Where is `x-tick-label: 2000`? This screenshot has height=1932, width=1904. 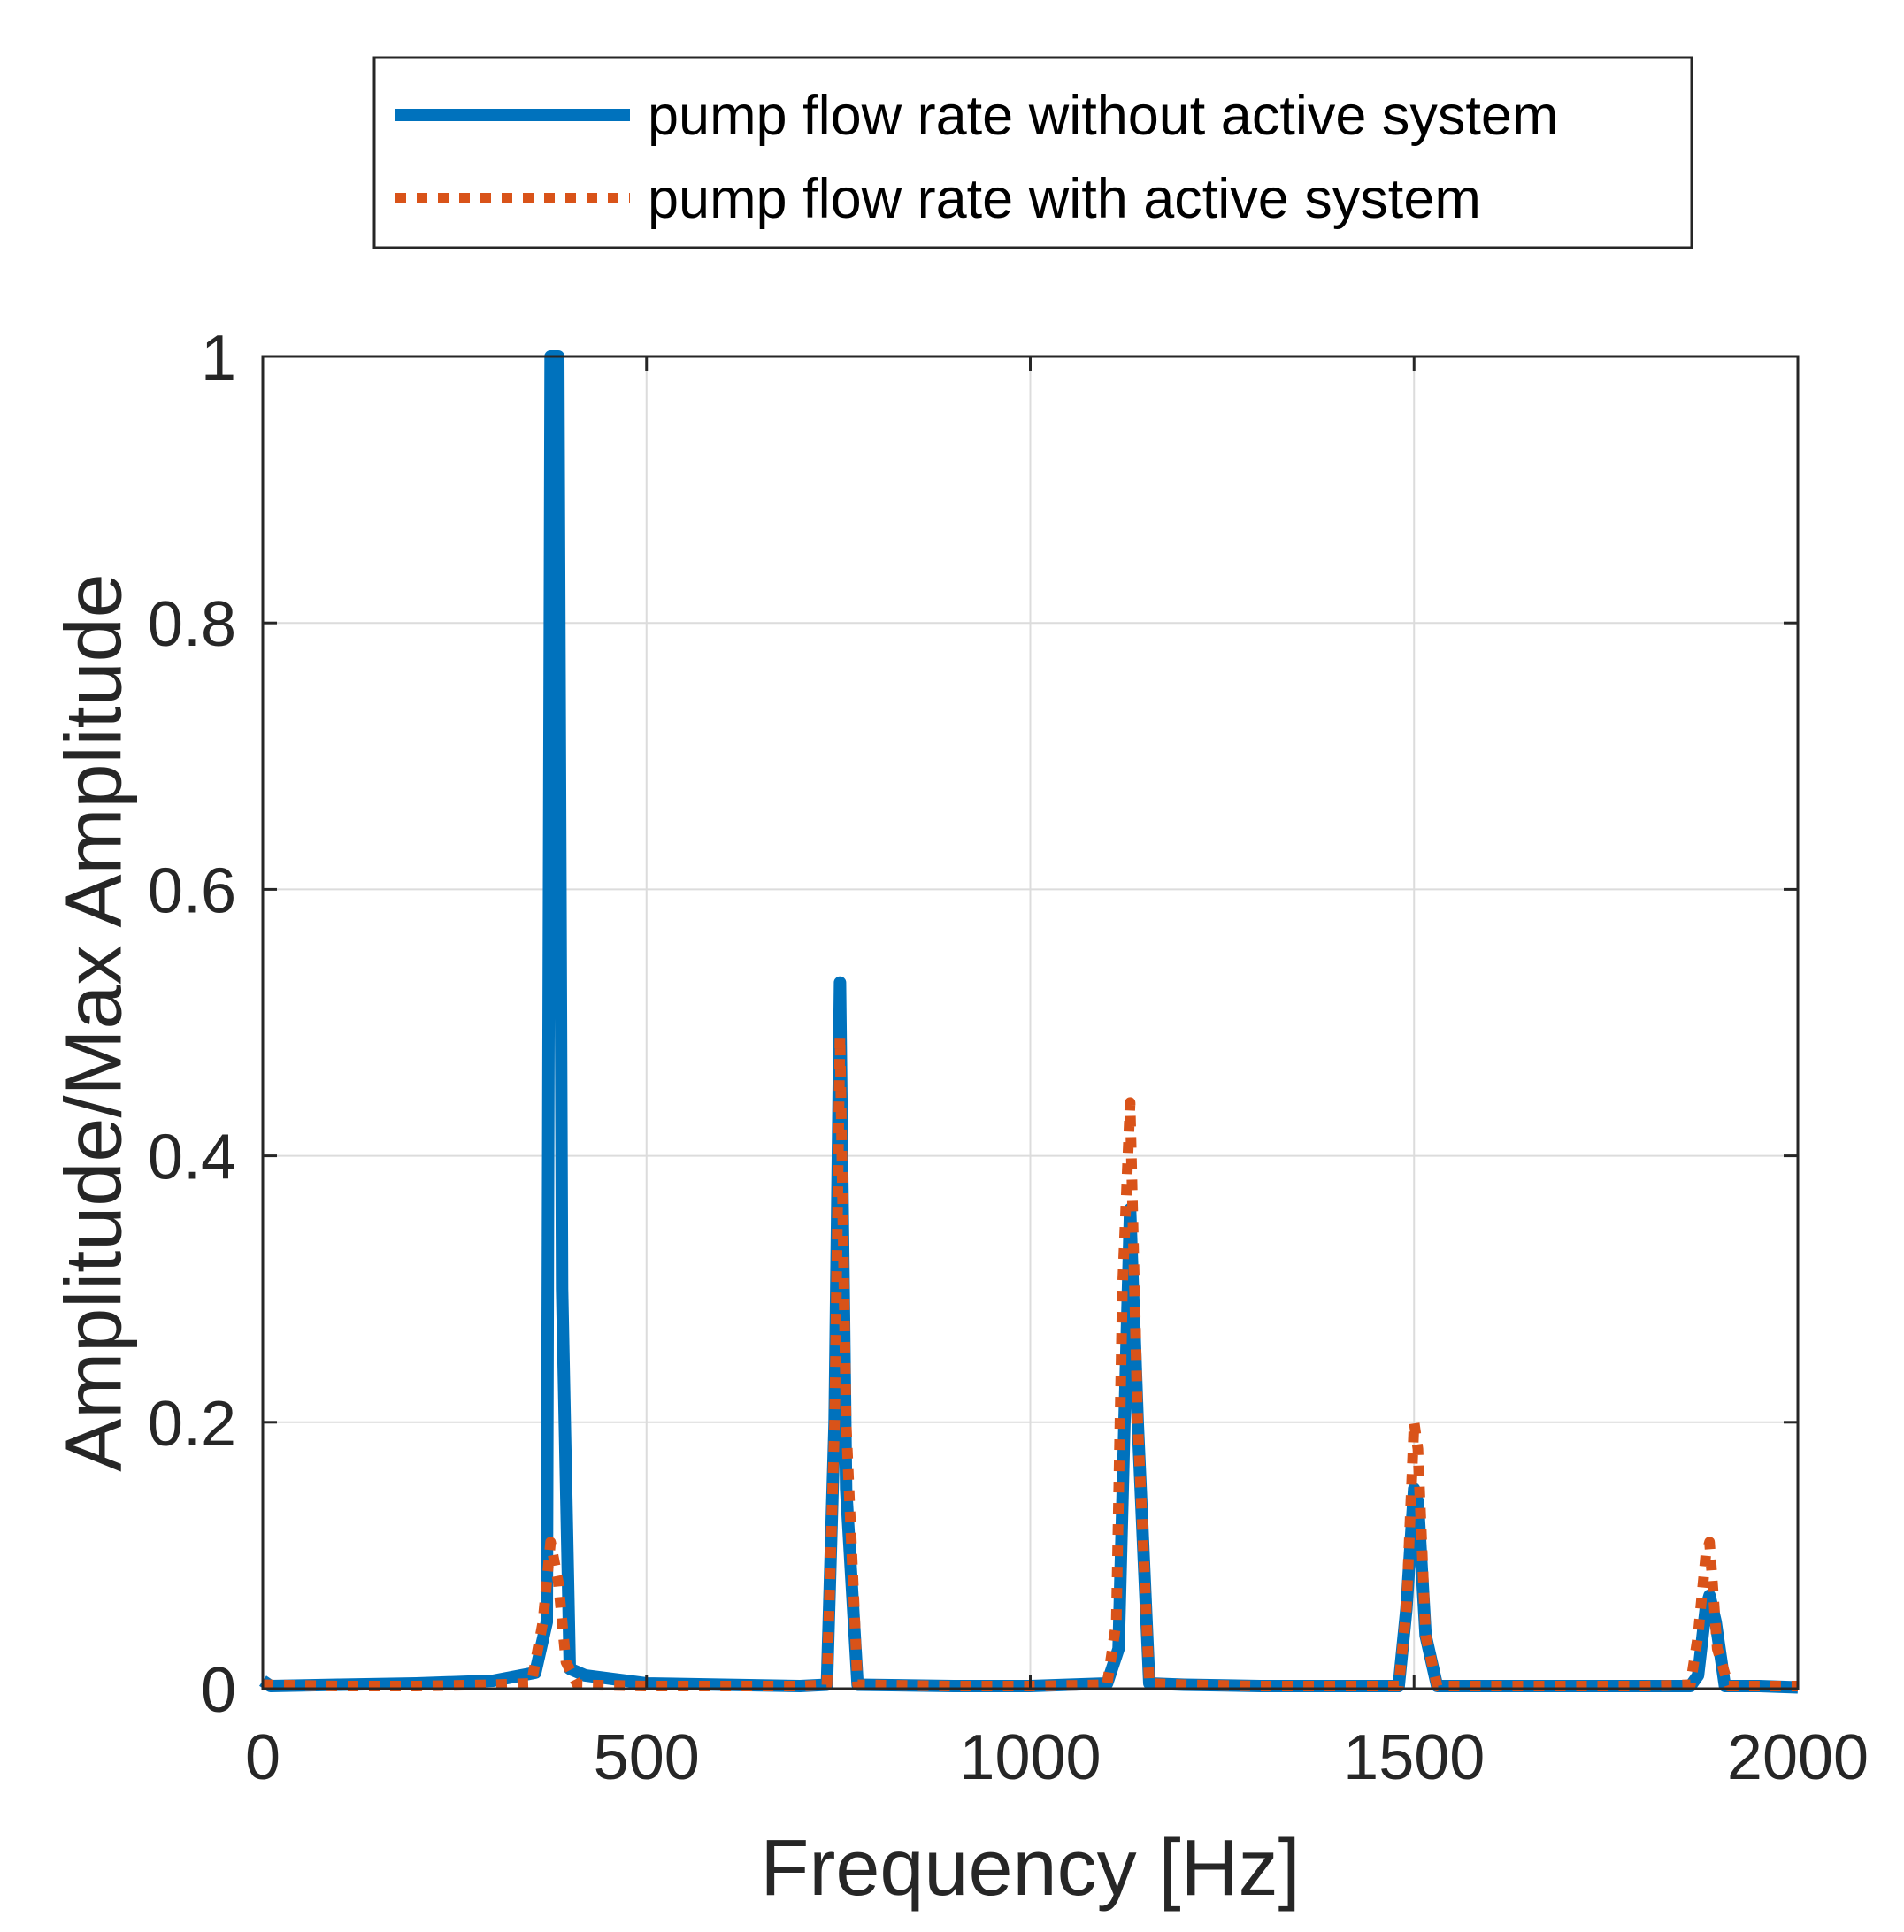
x-tick-label: 2000 is located at coordinates (1798, 1757).